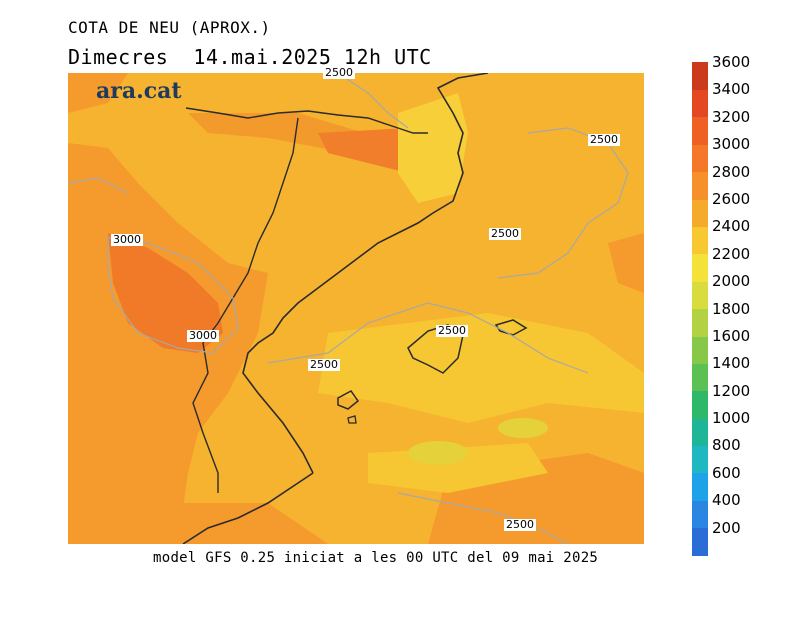  Describe the element at coordinates (726, 500) in the screenshot. I see `legend-label: 400` at that location.